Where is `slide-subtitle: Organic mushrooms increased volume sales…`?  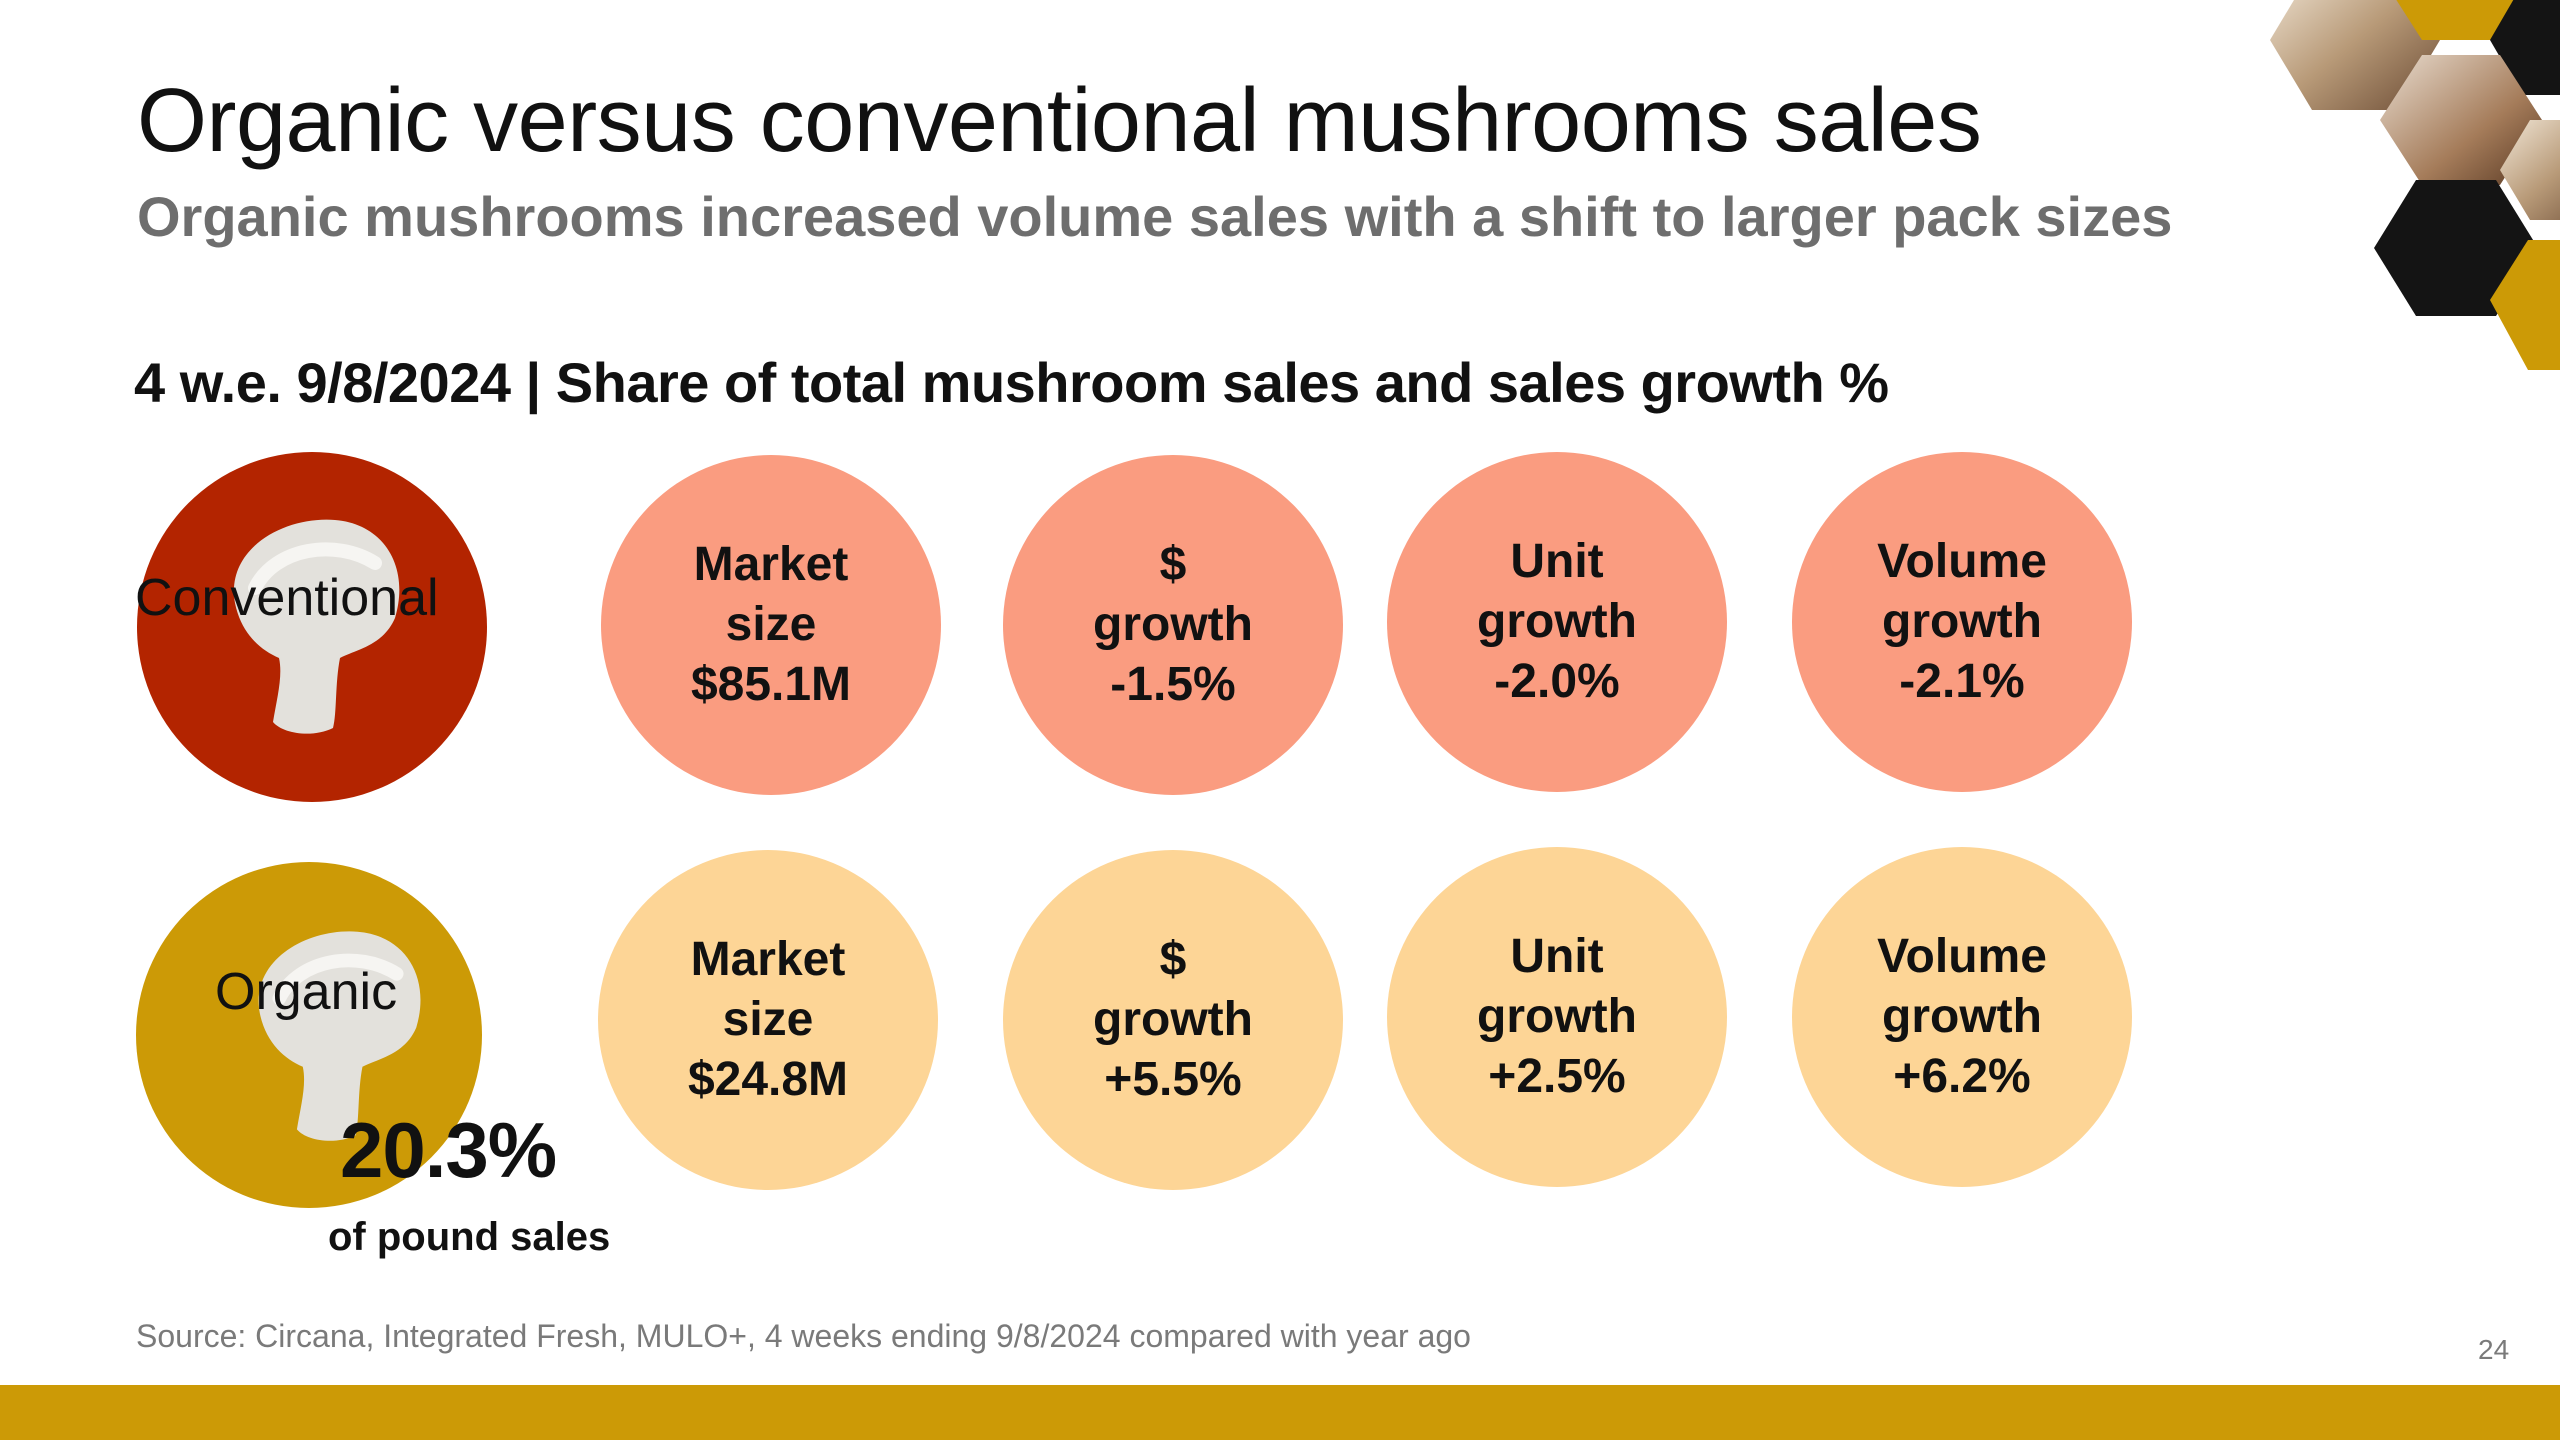 slide-subtitle: Organic mushrooms increased volume sales… is located at coordinates (1155, 216).